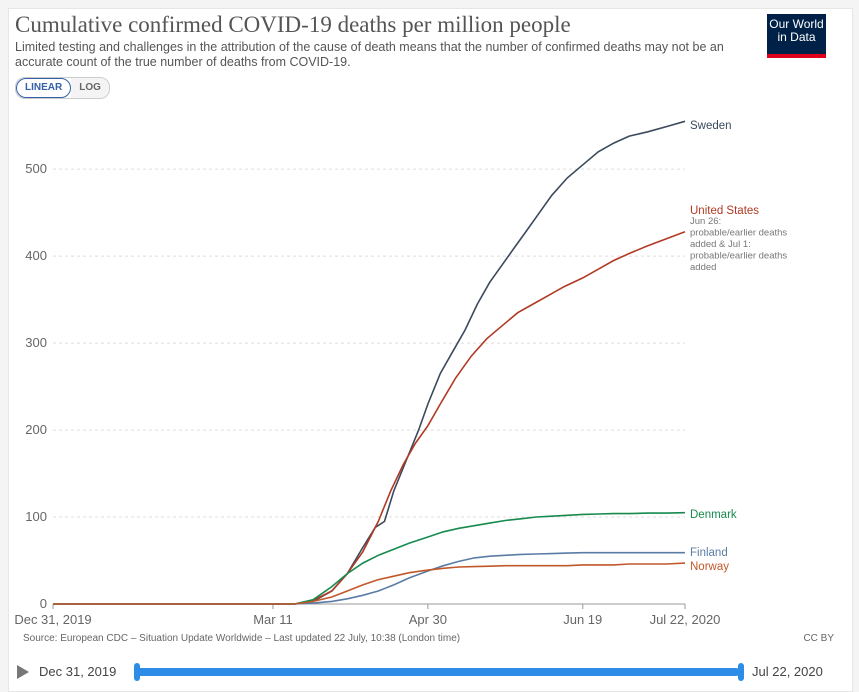 The height and width of the screenshot is (692, 859). What do you see at coordinates (709, 567) in the screenshot?
I see `series-label: Norway` at bounding box center [709, 567].